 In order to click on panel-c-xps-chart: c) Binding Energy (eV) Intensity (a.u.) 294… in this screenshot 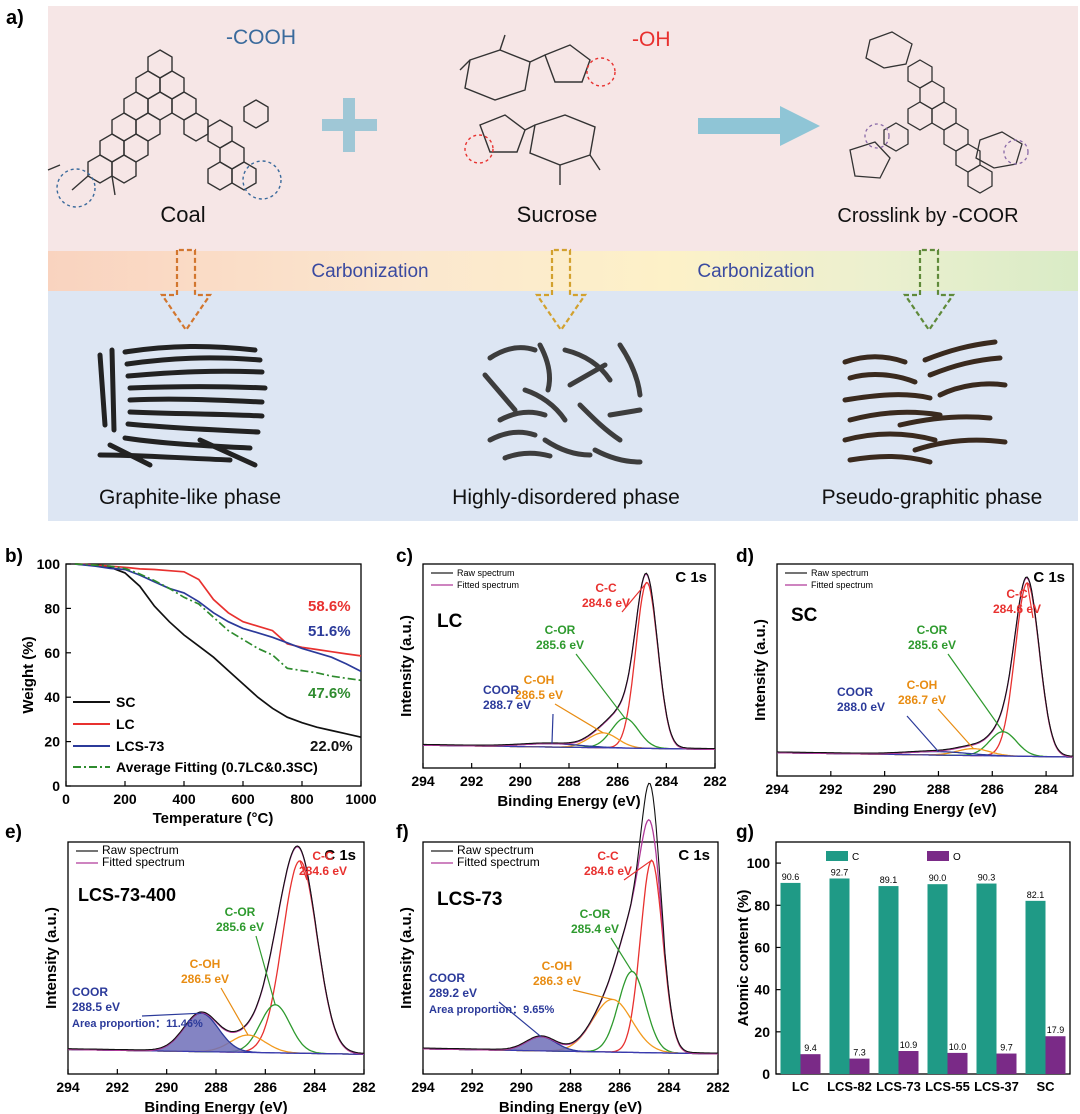, I will do `click(561, 678)`.